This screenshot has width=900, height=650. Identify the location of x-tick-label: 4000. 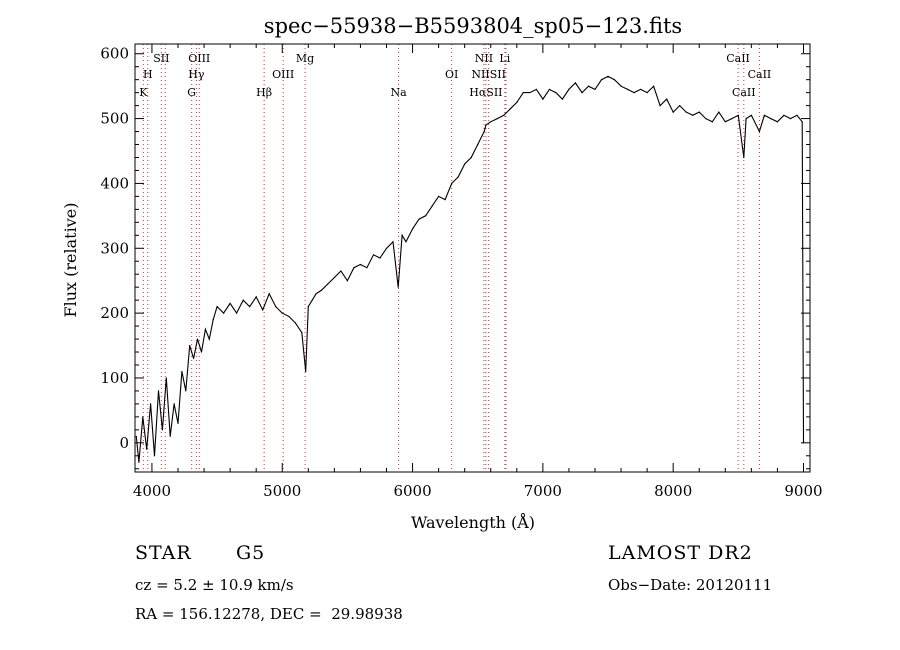
(152, 491).